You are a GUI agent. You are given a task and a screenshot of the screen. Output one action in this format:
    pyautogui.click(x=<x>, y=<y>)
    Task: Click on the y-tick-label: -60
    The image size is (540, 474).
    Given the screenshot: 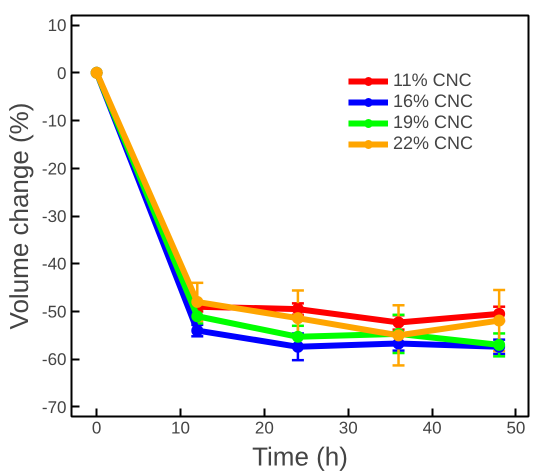 What is the action you would take?
    pyautogui.click(x=54, y=360)
    